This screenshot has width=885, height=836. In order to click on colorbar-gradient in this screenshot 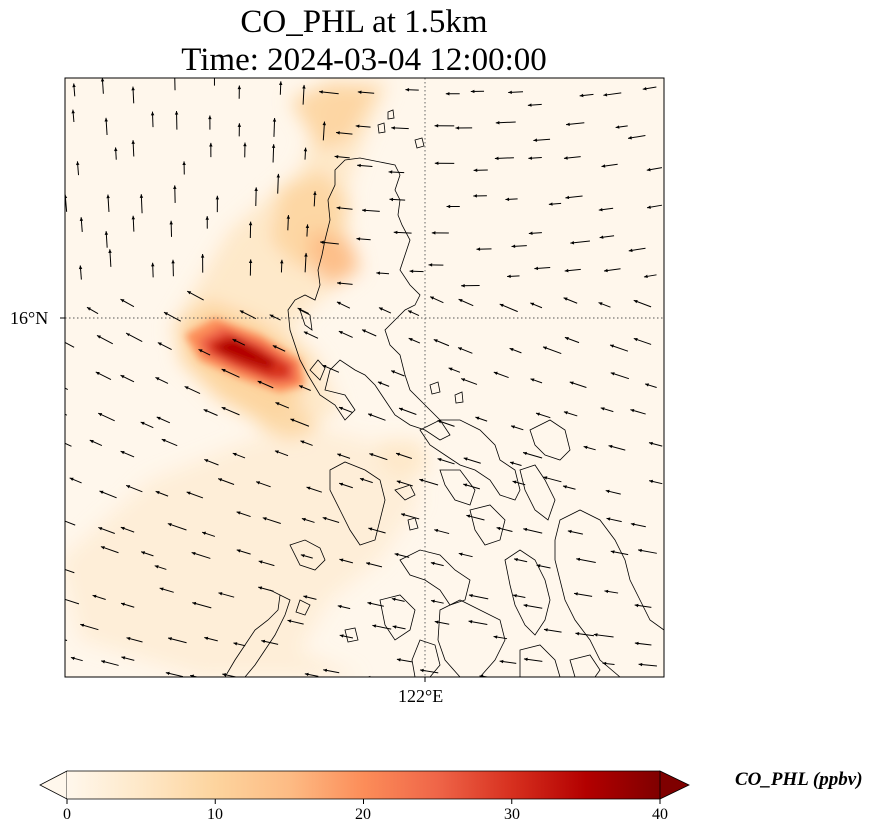, I will do `click(363, 785)`.